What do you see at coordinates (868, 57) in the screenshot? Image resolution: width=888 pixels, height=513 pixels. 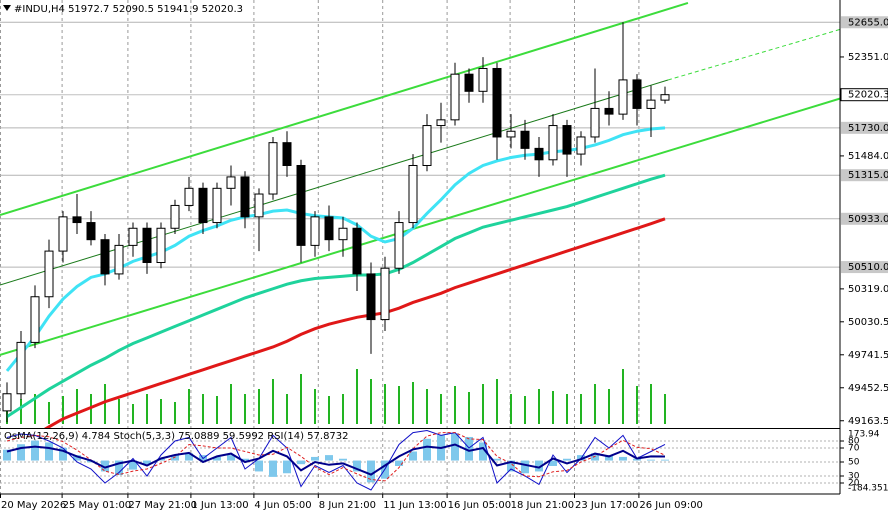 I see `y-tick-label: 52351.0` at bounding box center [868, 57].